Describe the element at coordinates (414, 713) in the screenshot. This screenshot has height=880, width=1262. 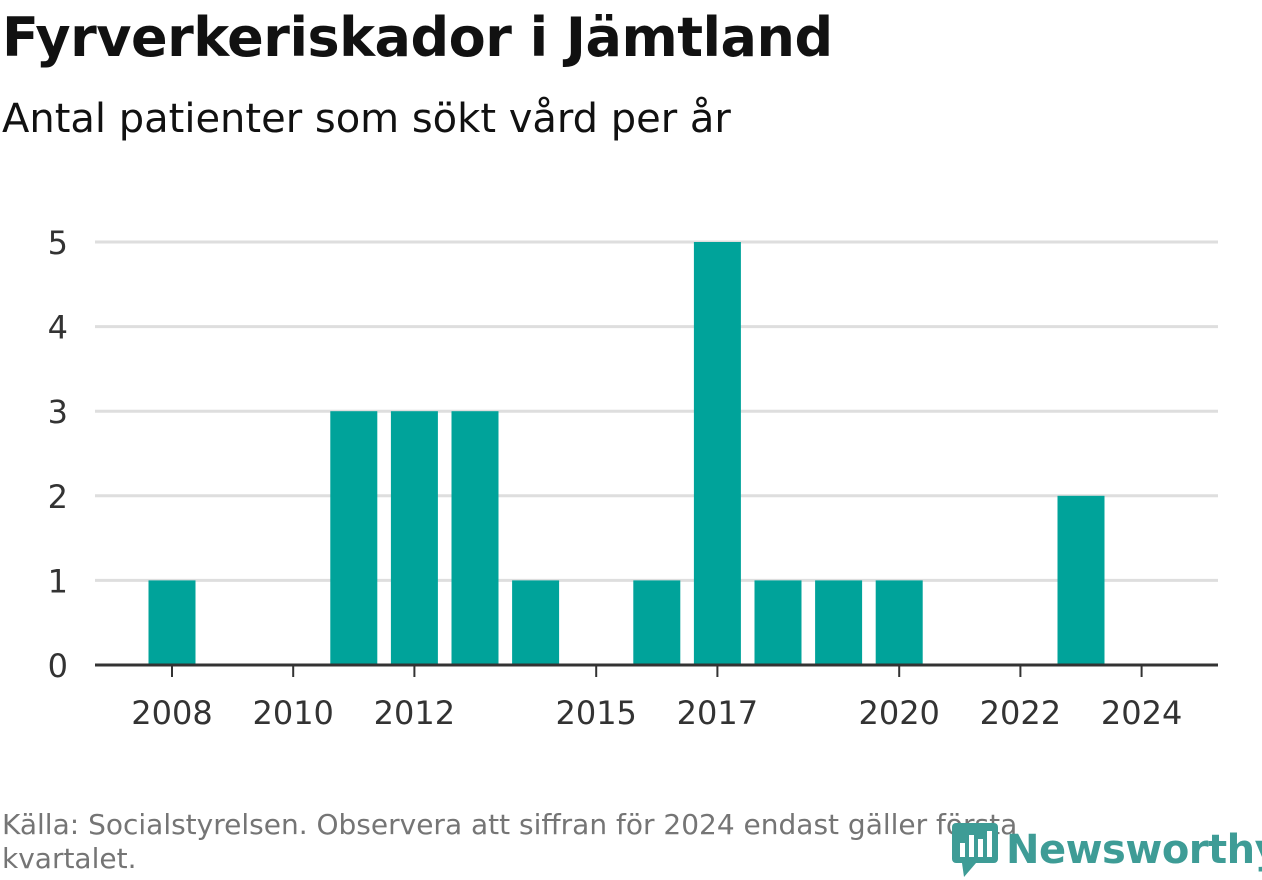
I see `x-tick-label: 2012` at that location.